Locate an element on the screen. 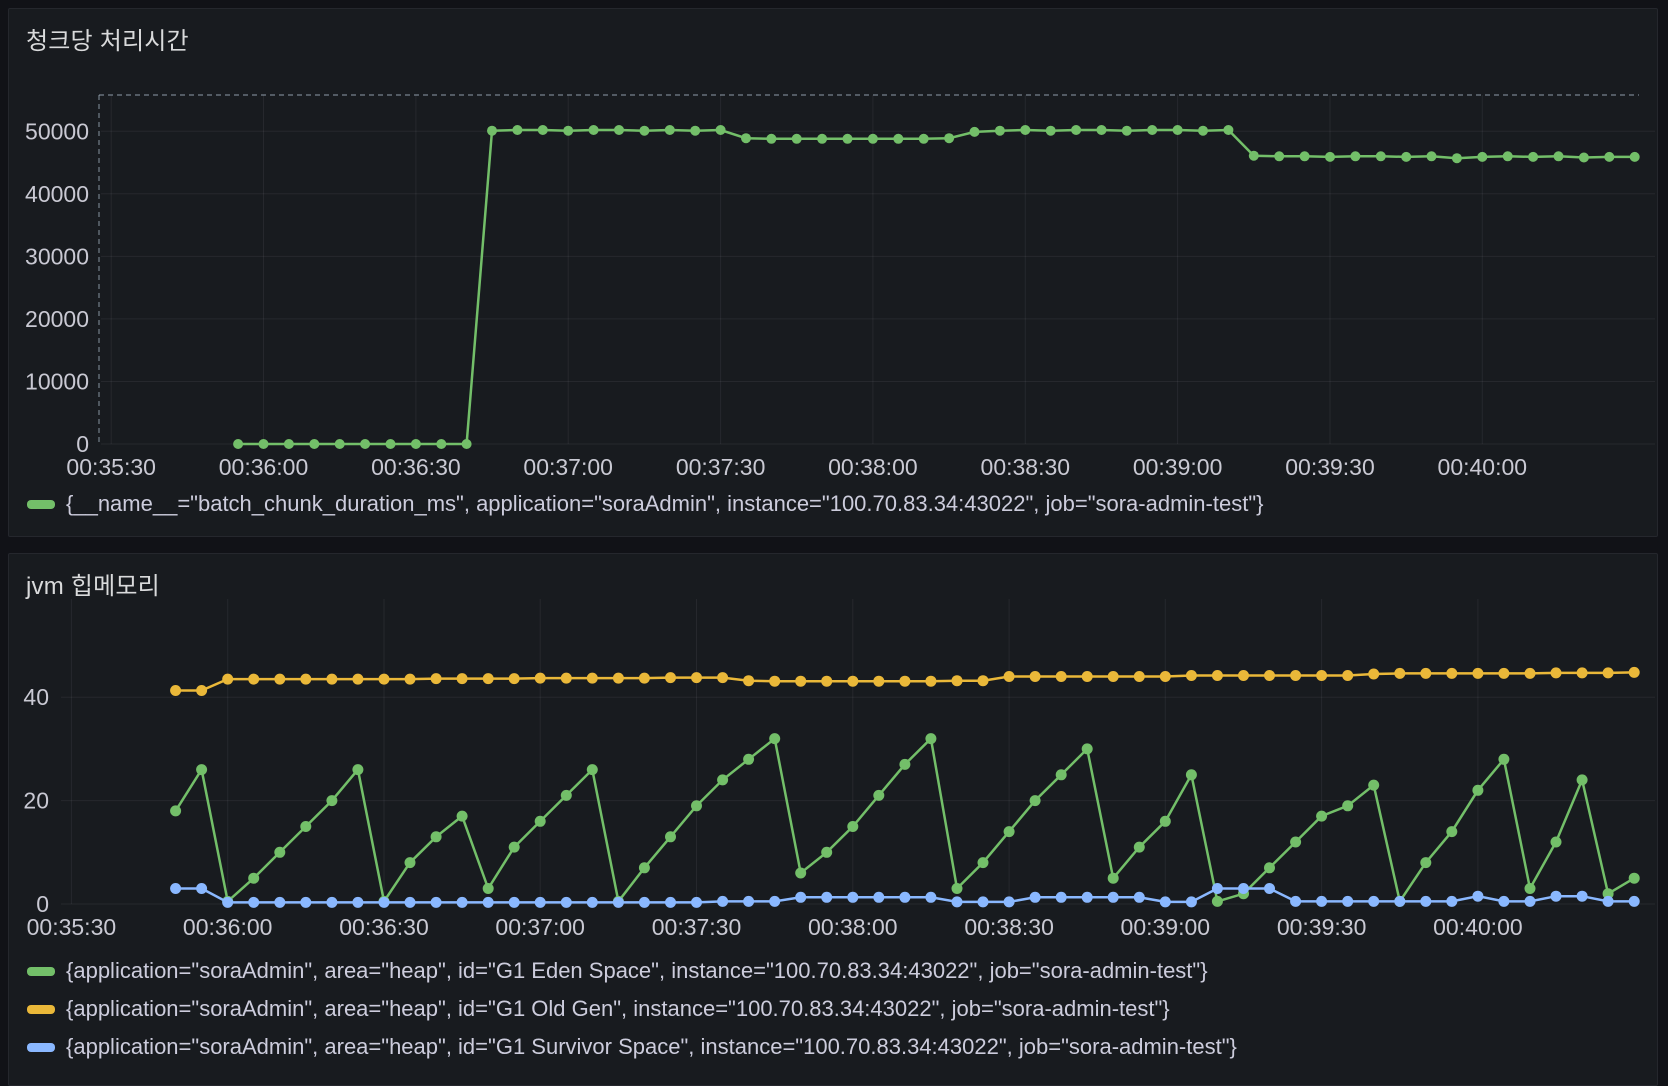  panel-title-chunk-duration: 청크당 처리시간 is located at coordinates (107, 41).